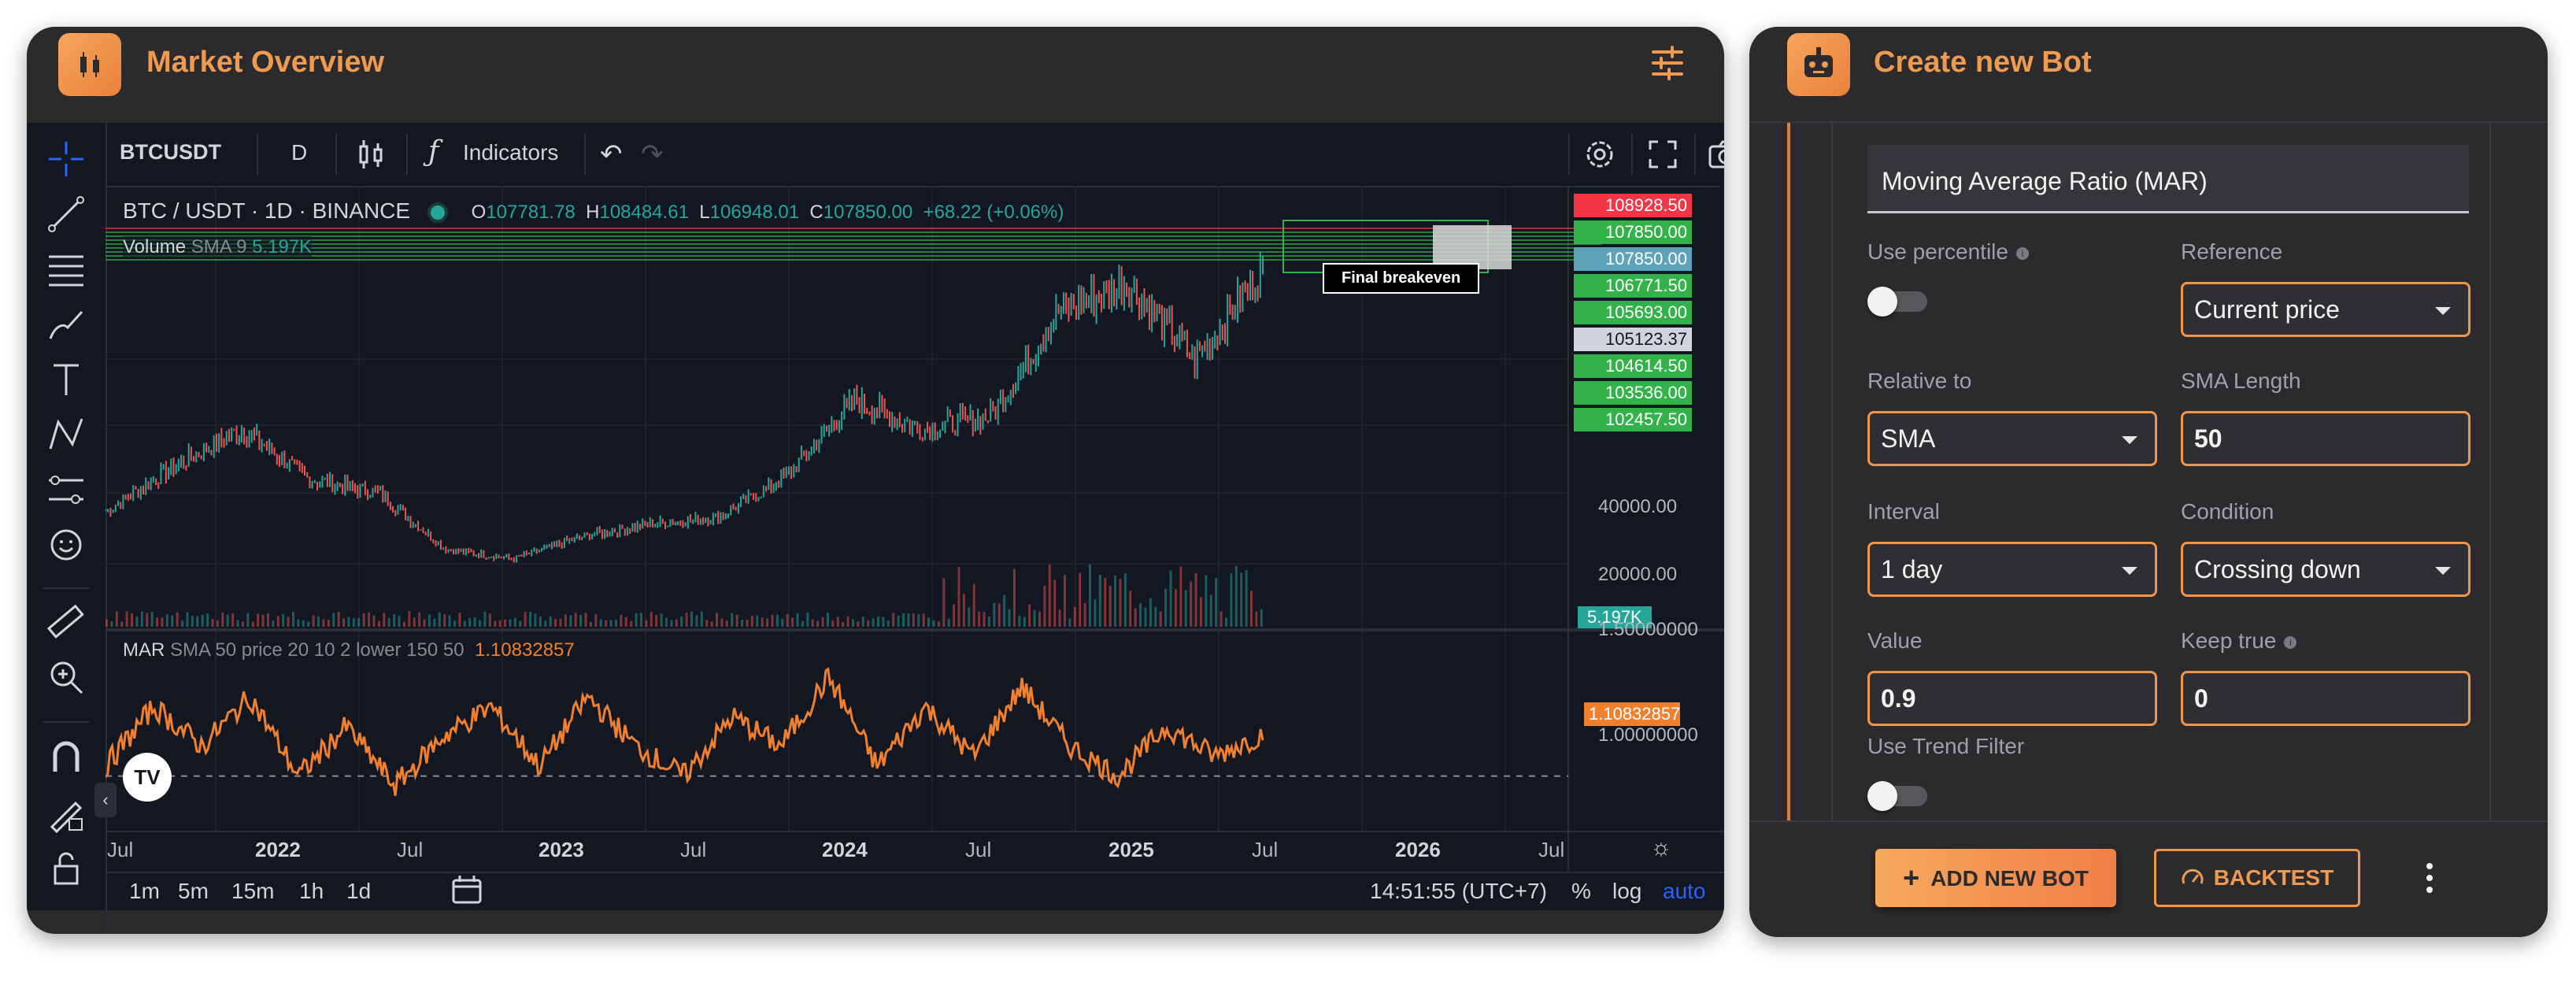 This screenshot has height=1000, width=2576. Describe the element at coordinates (2443, 311) in the screenshot. I see `chevron-down-icon` at that location.